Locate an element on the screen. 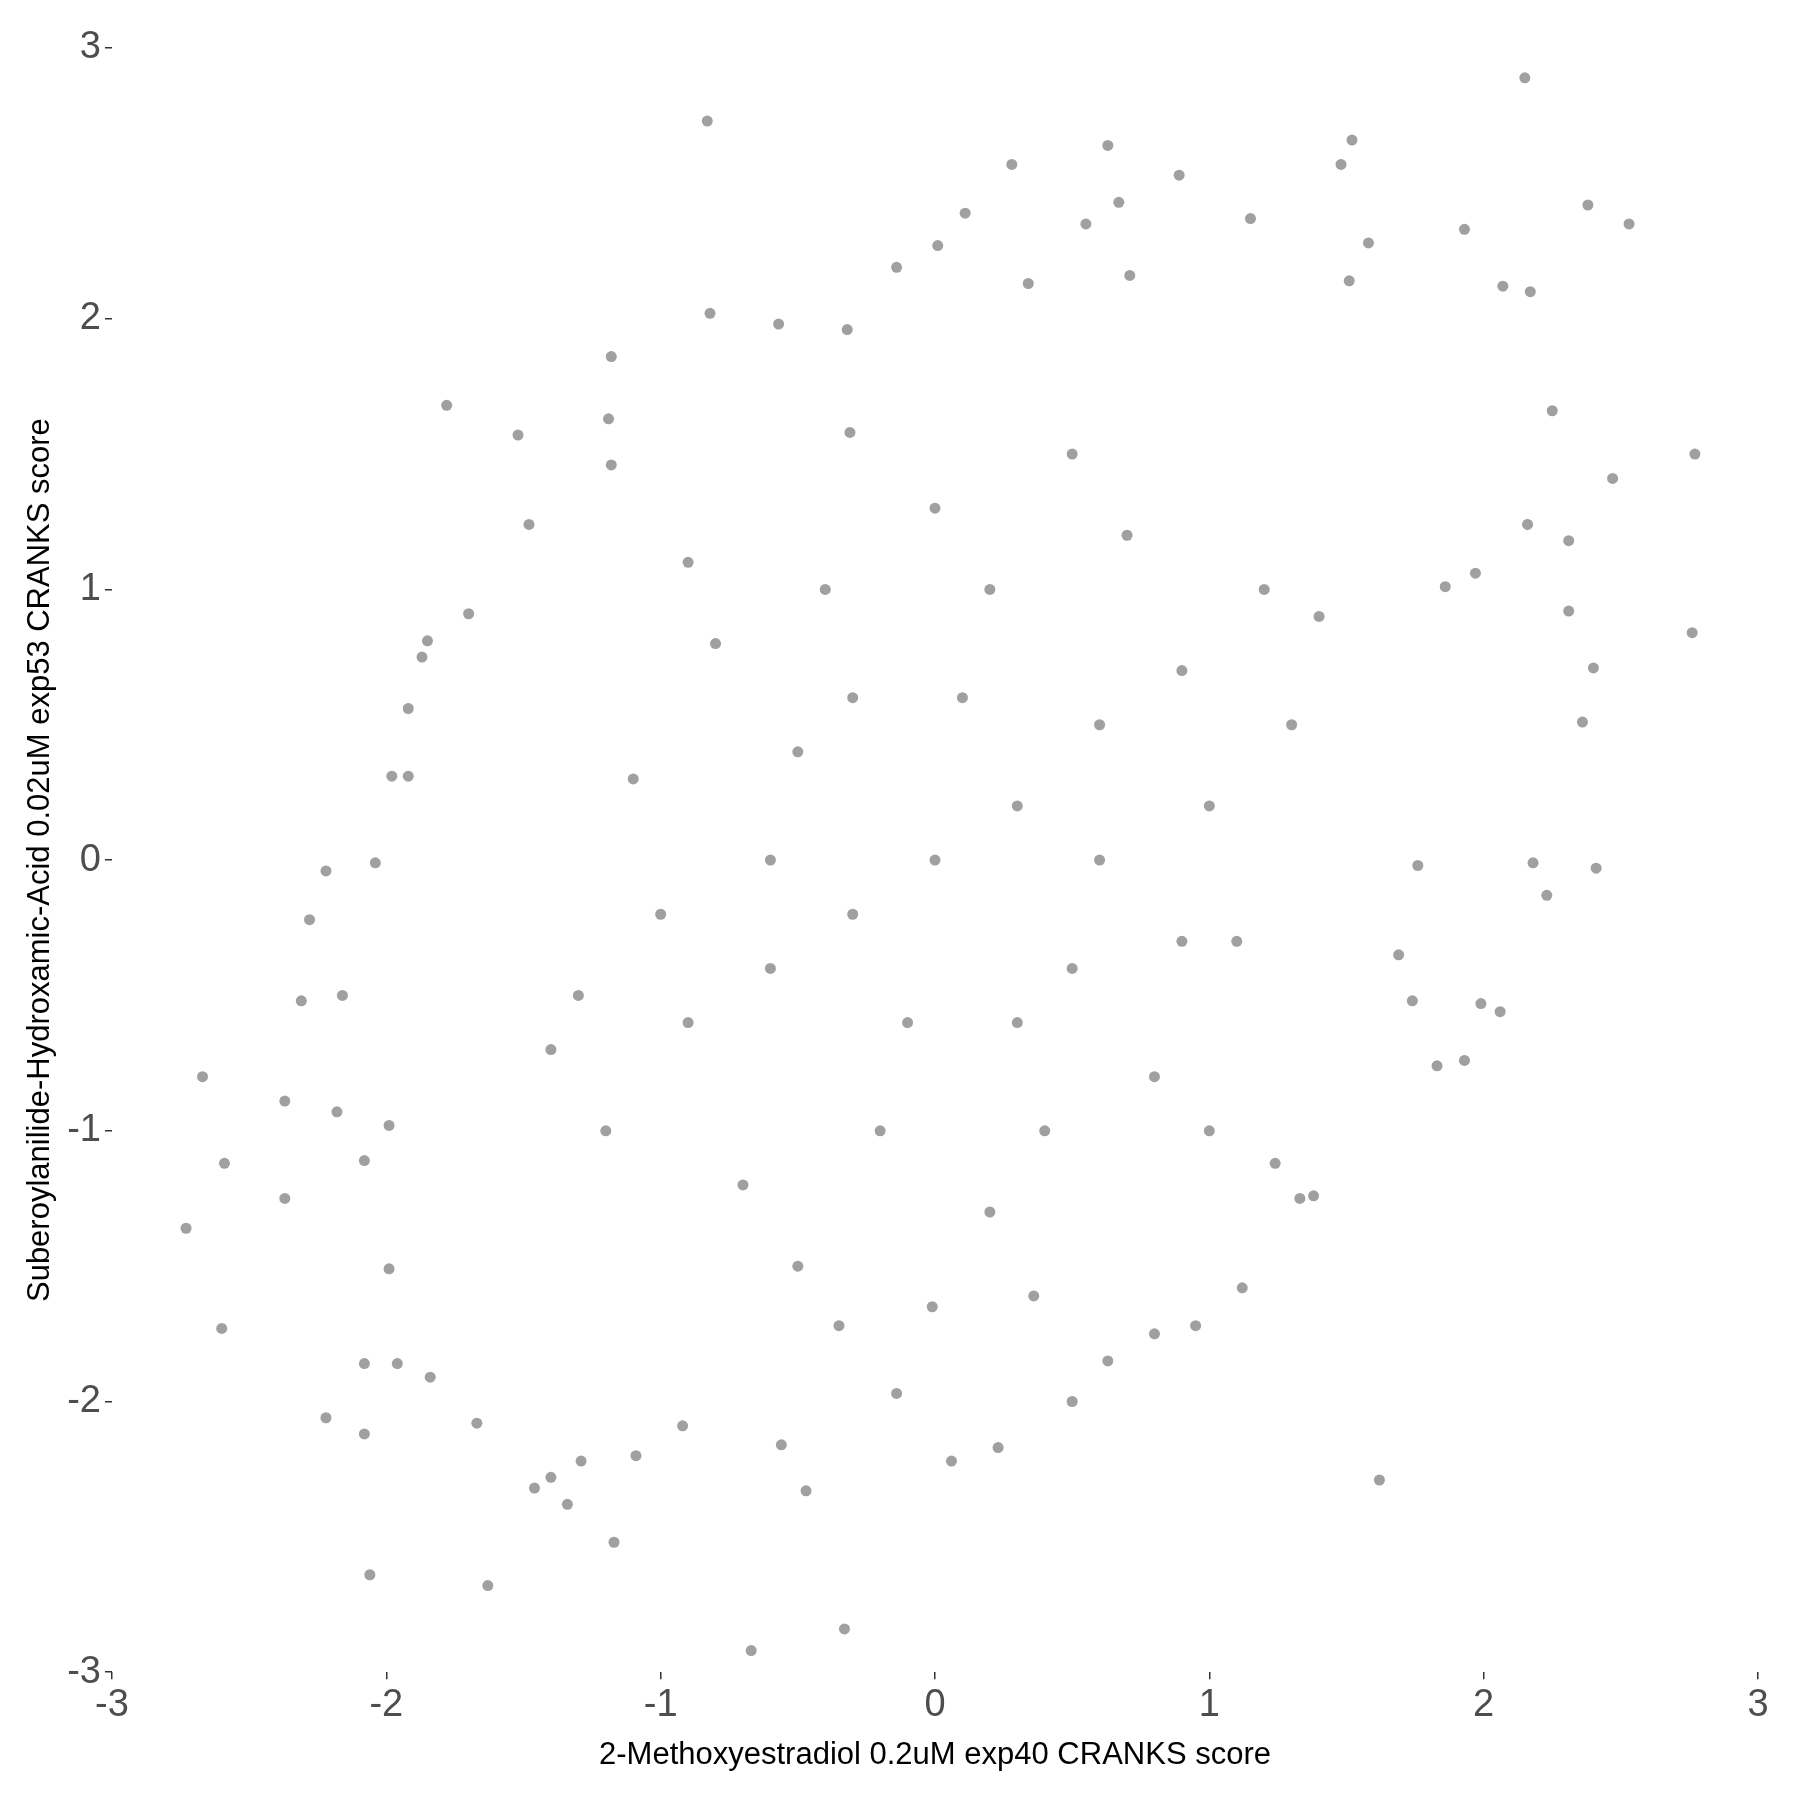 The width and height of the screenshot is (1800, 1800). y-tick-label: 2 is located at coordinates (90, 316).